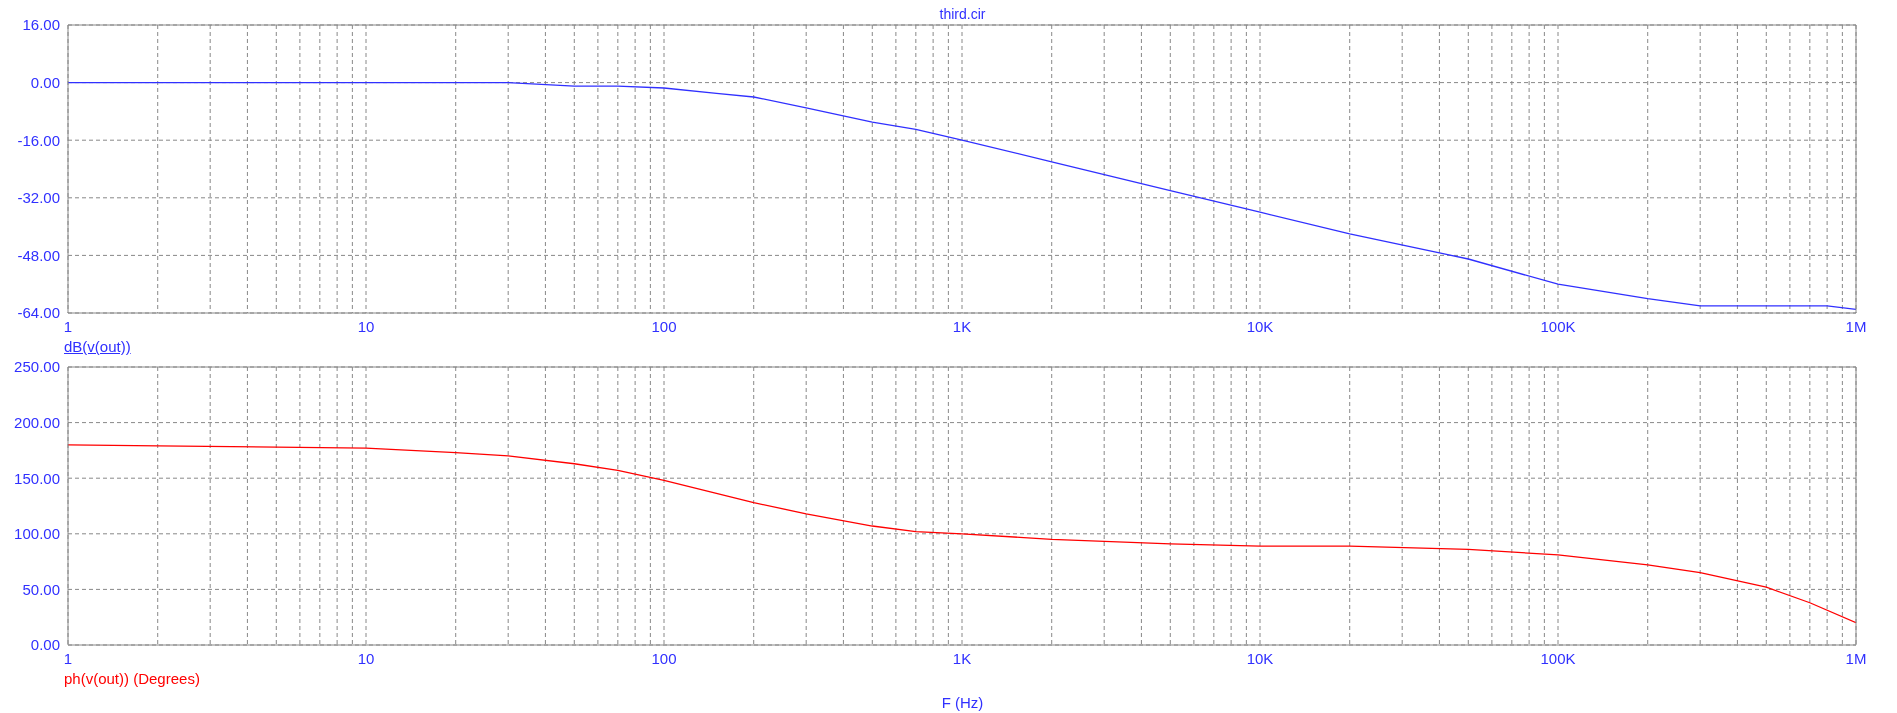 This screenshot has height=713, width=1897. I want to click on x-axis-title: F (Hz), so click(962, 702).